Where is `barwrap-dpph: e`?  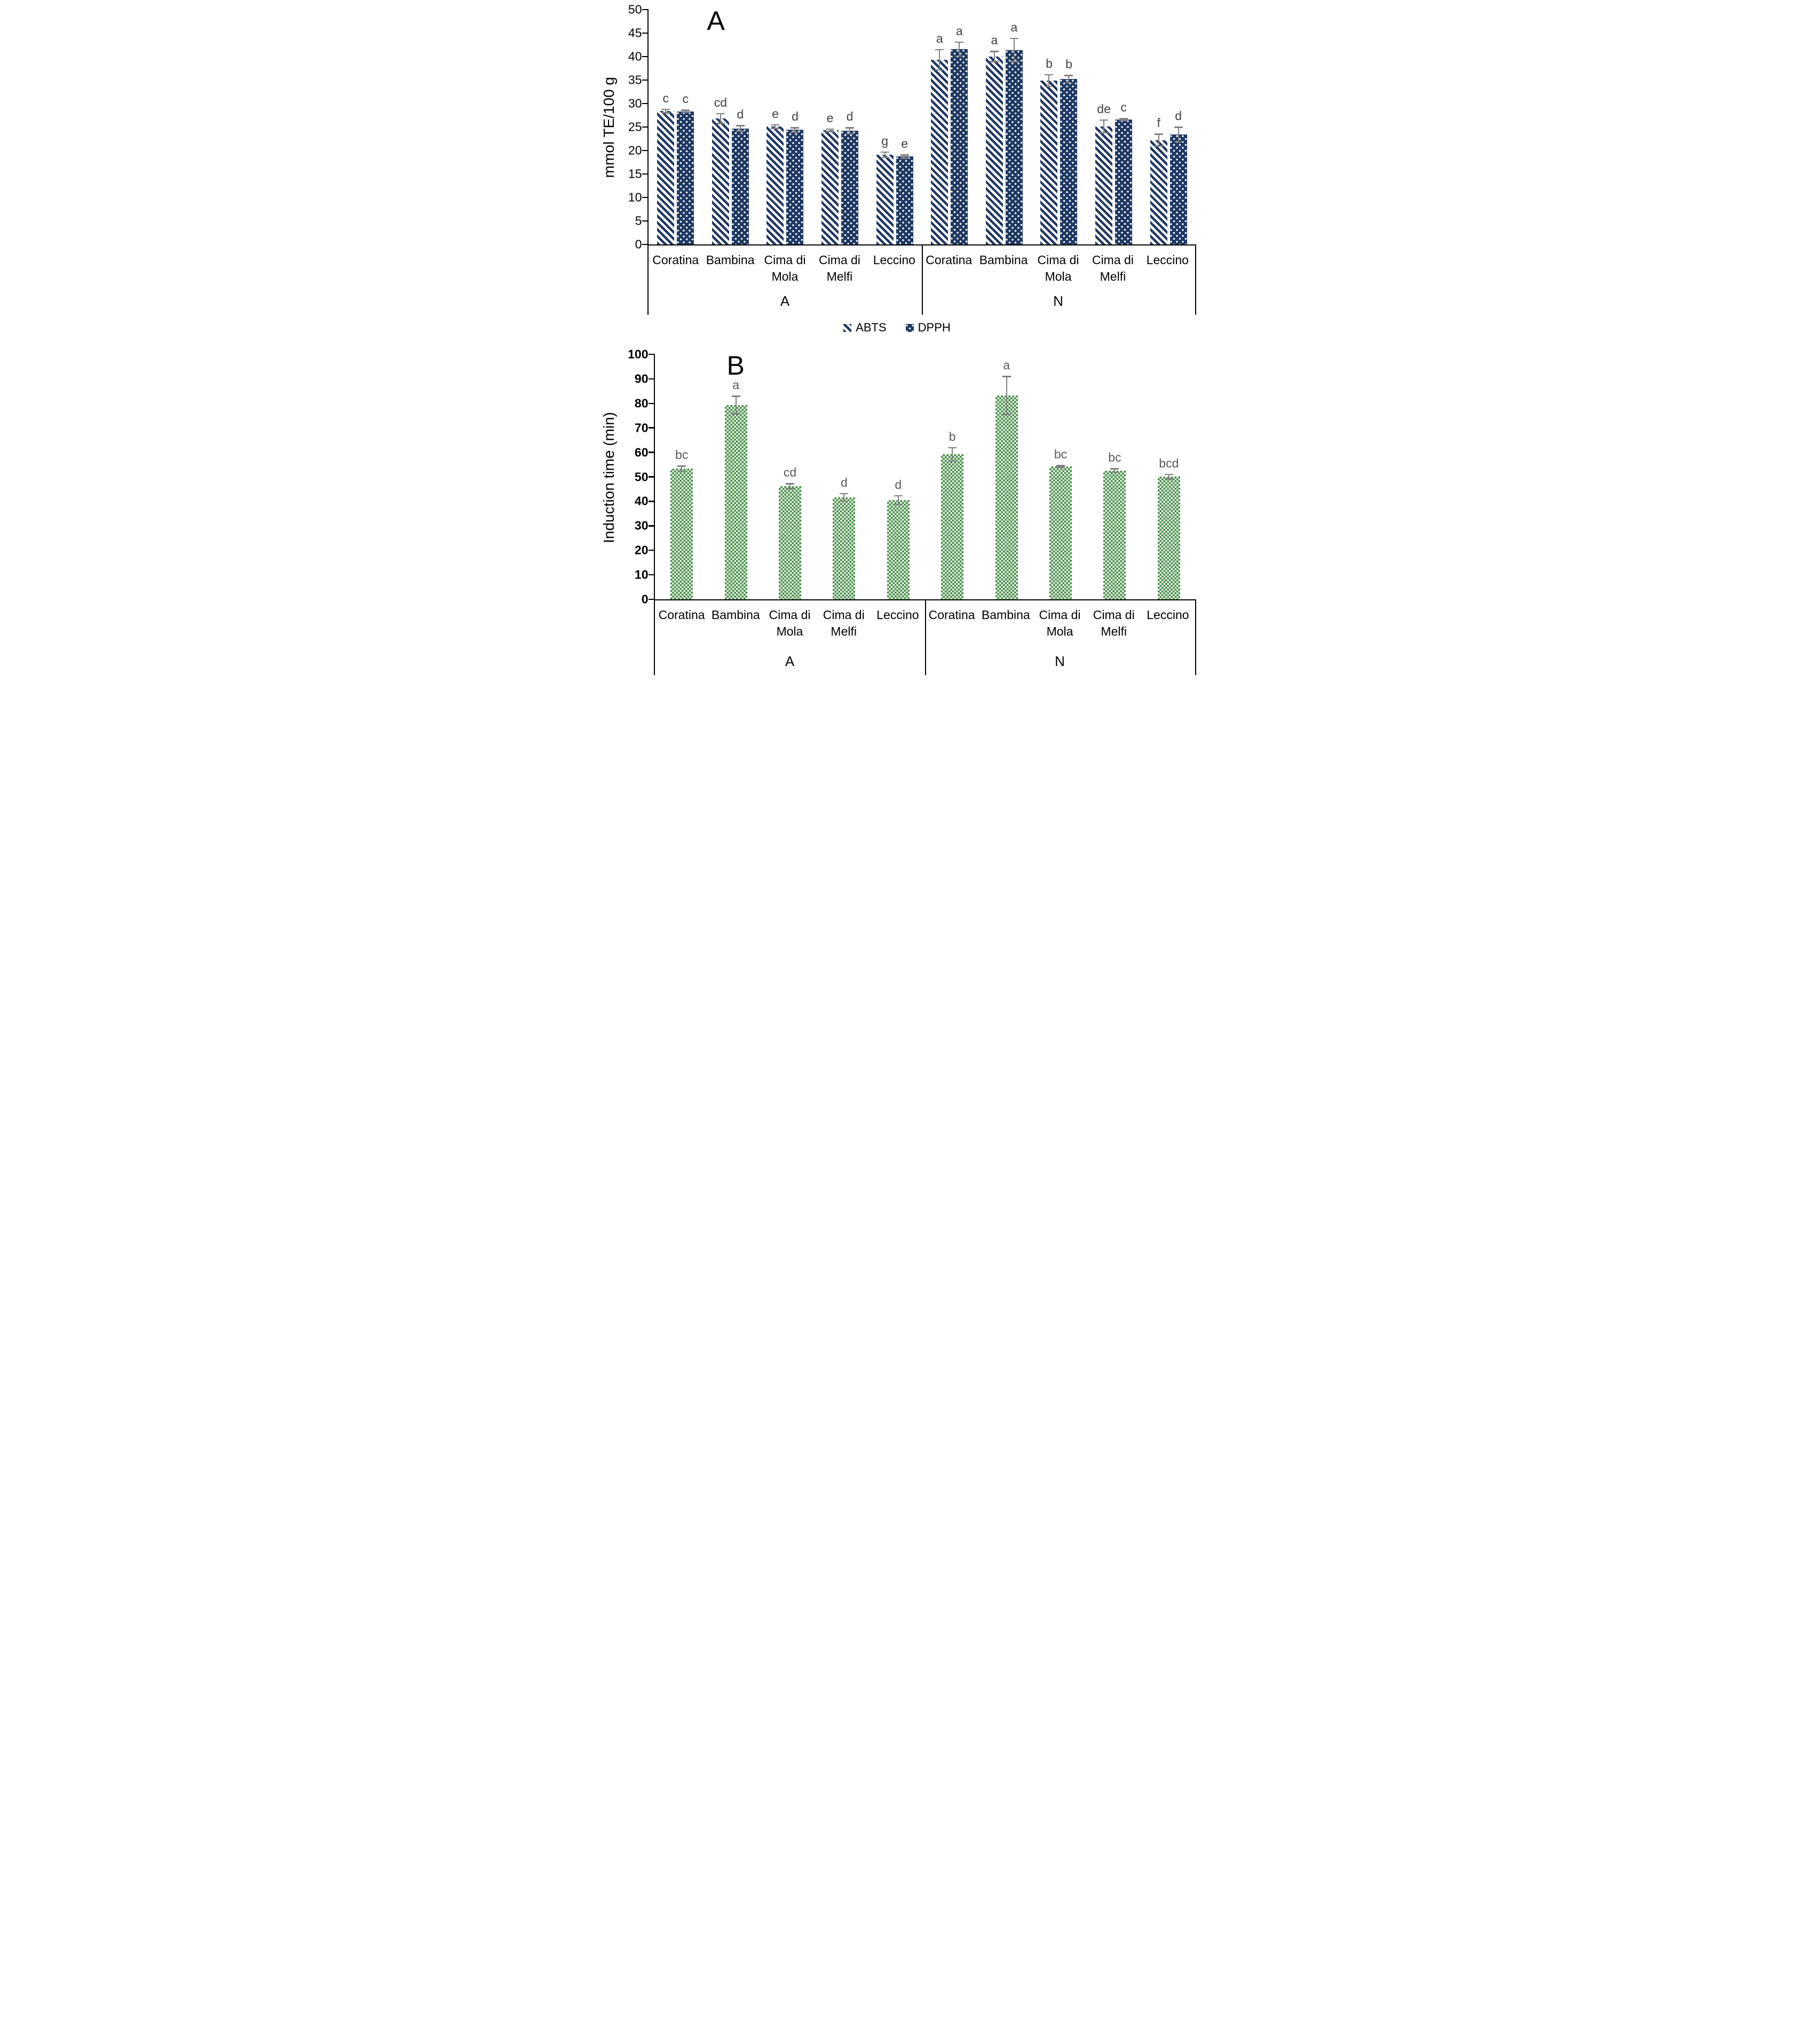
barwrap-dpph: e is located at coordinates (905, 191).